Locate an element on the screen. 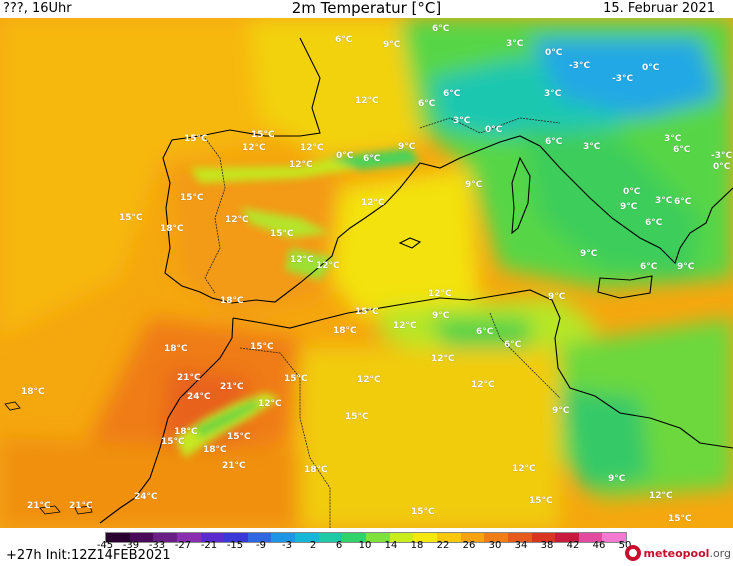  color-scale-tick: 42 is located at coordinates (573, 545).